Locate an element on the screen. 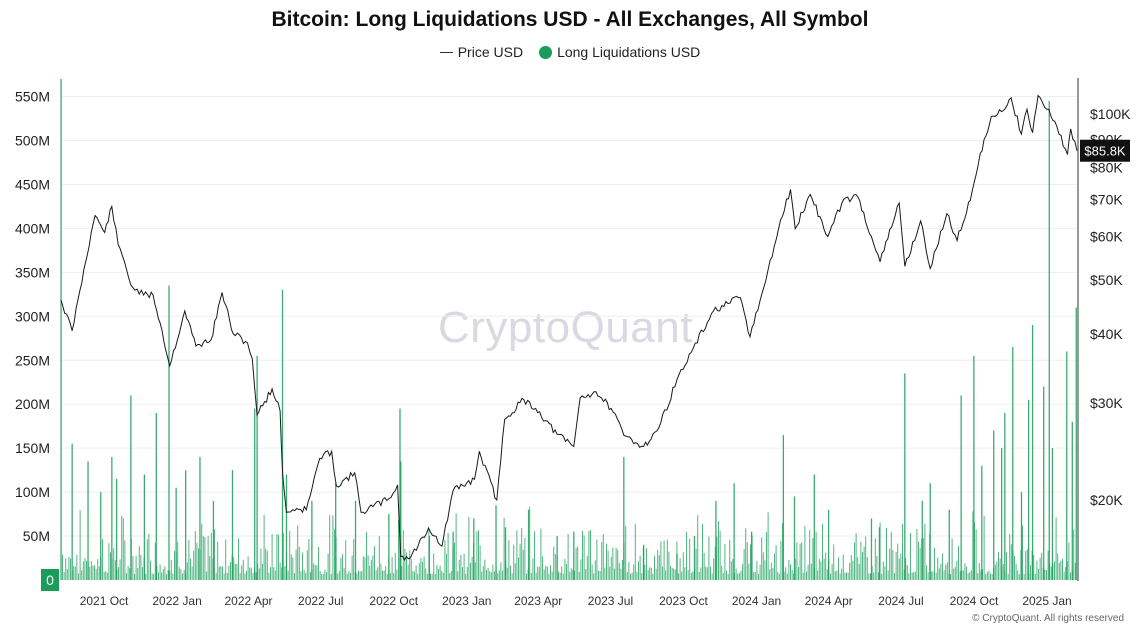 Image resolution: width=1140 pixels, height=638 pixels. legend-item-price: Price USD is located at coordinates (481, 52).